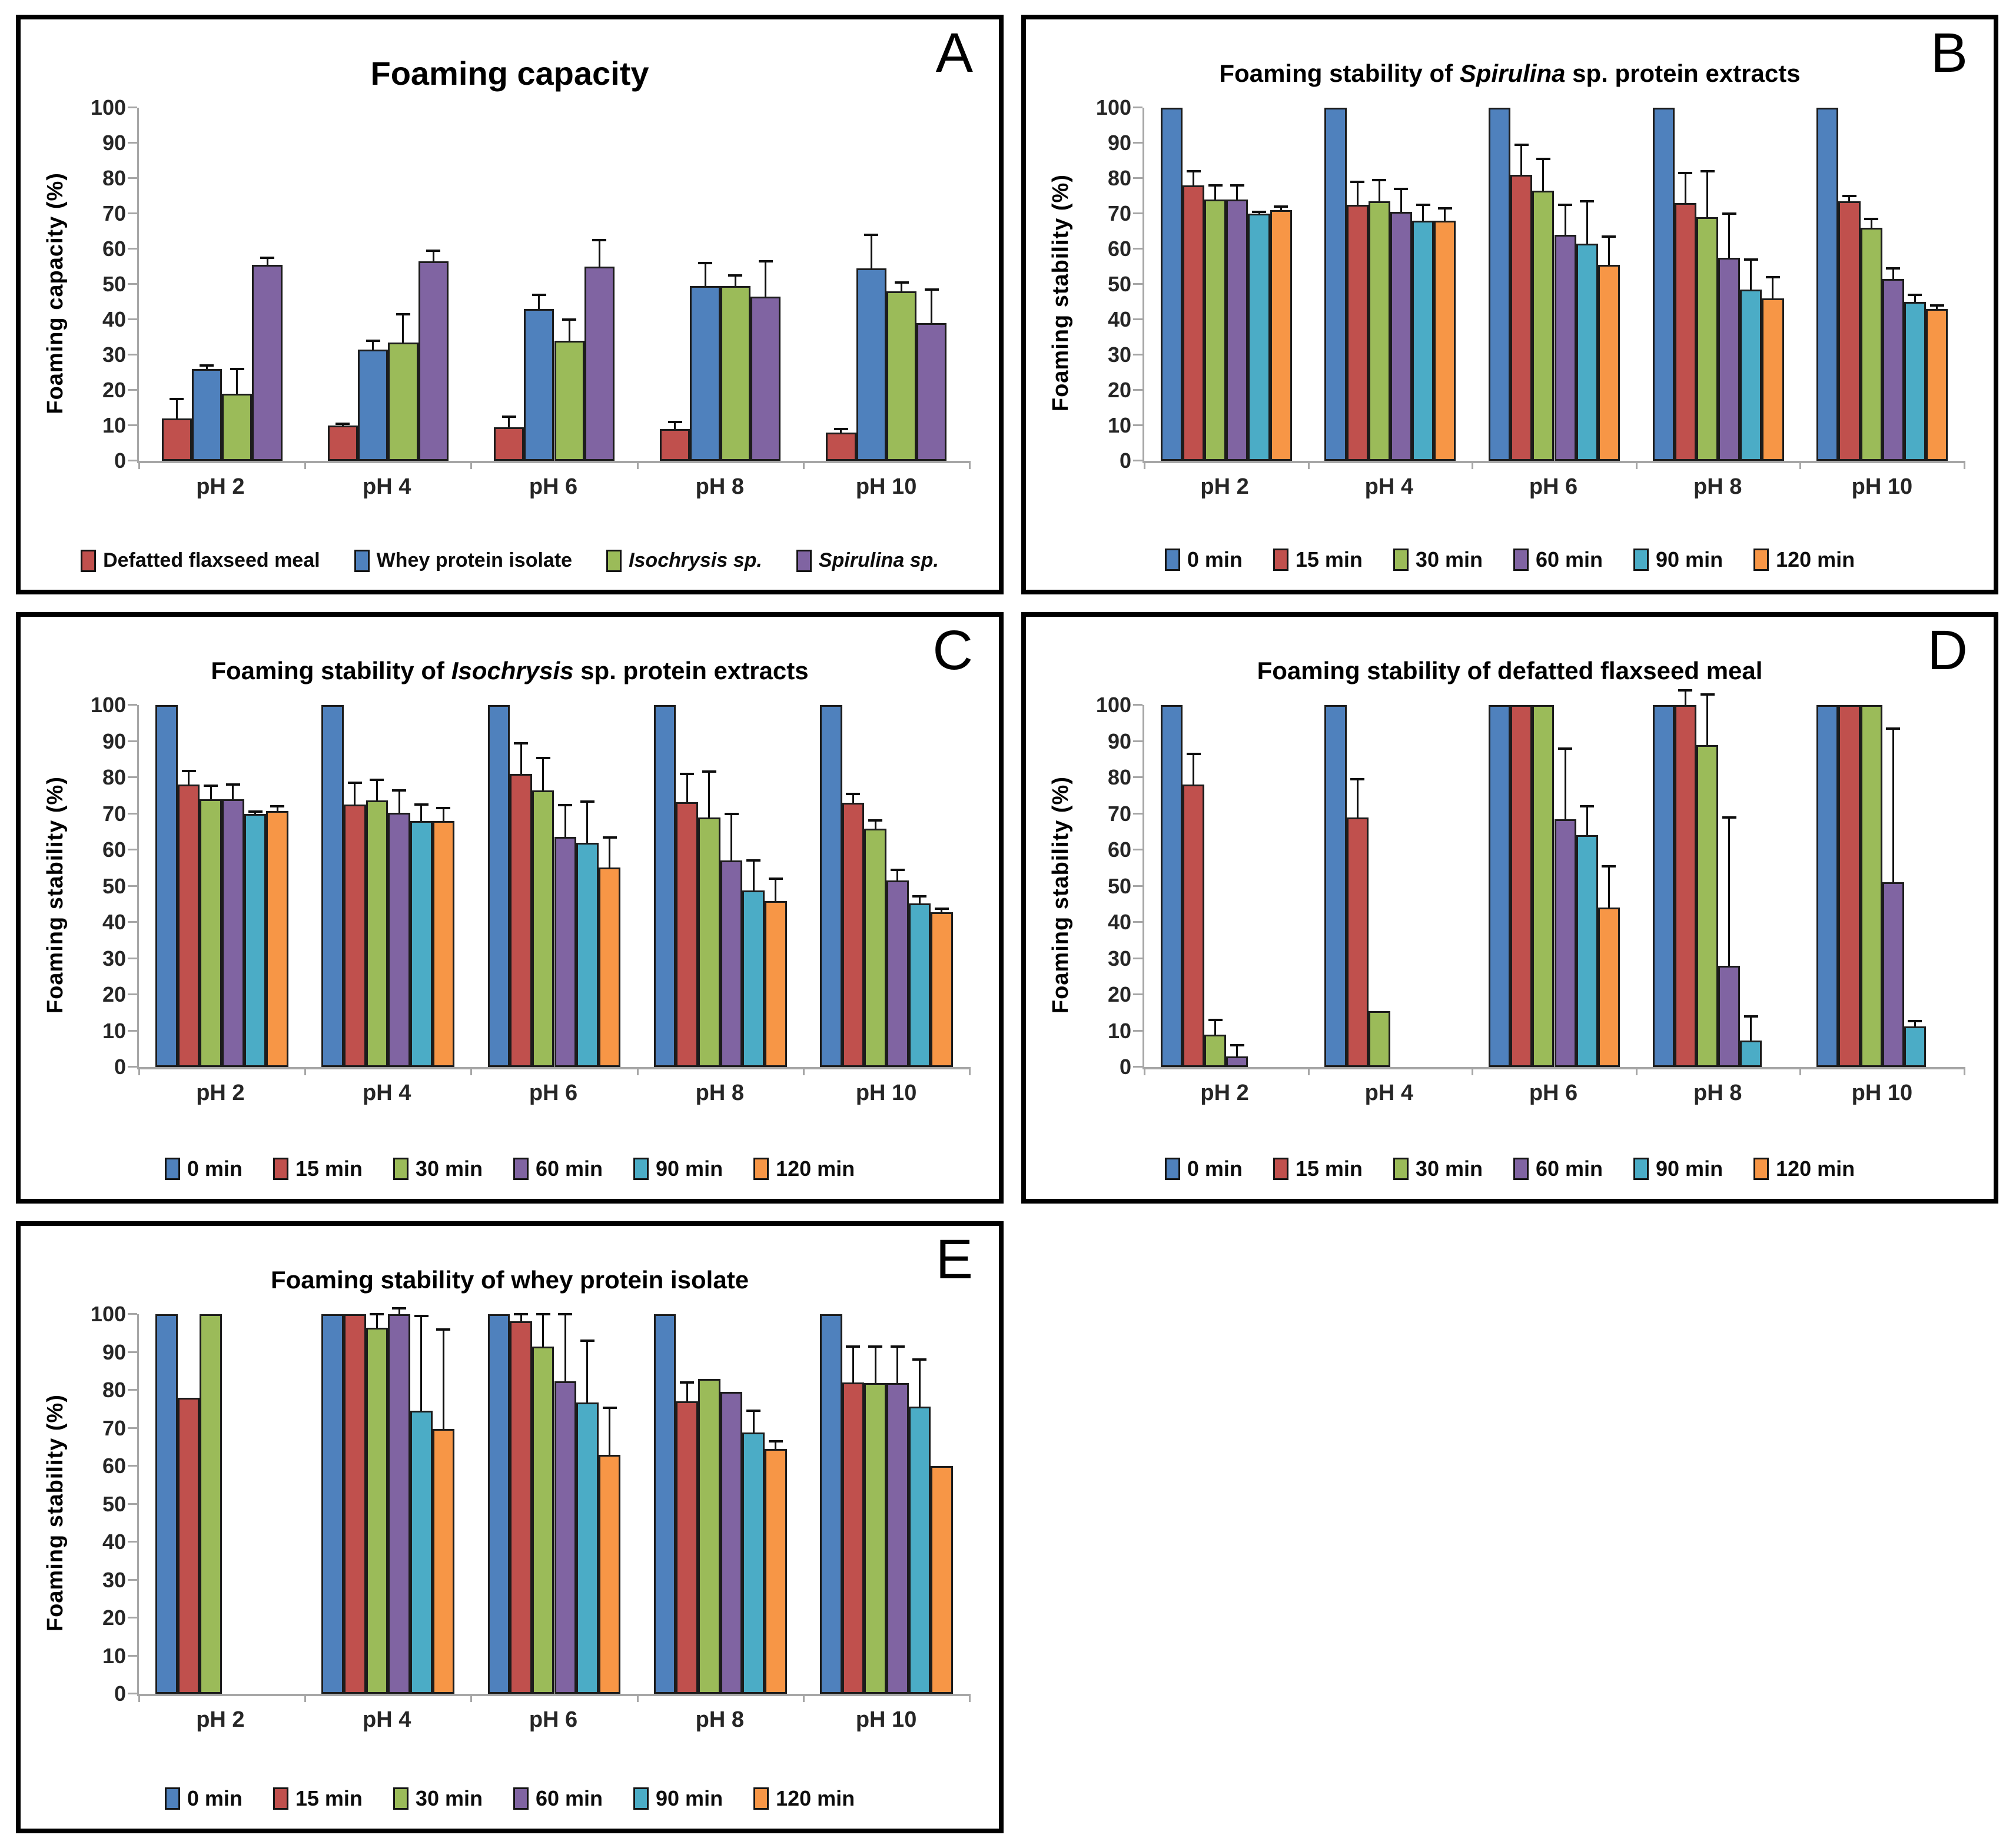  I want to click on y-axis-title: Foaming capacity (%), so click(55, 293).